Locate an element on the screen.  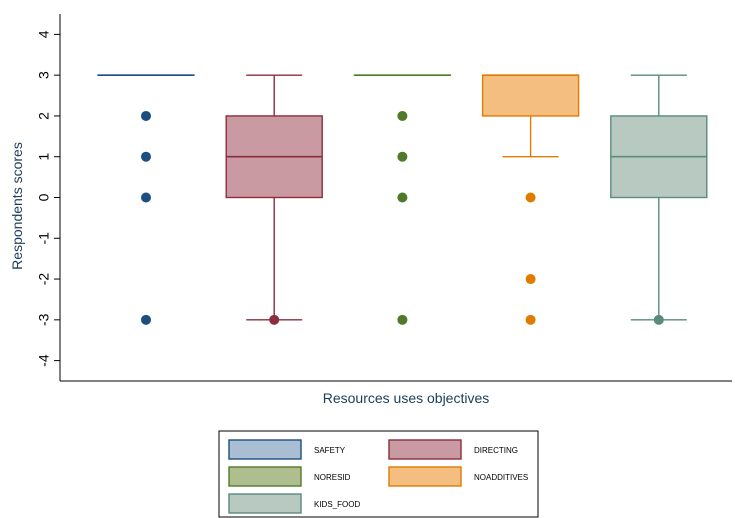
box-kids-food is located at coordinates (659, 199).